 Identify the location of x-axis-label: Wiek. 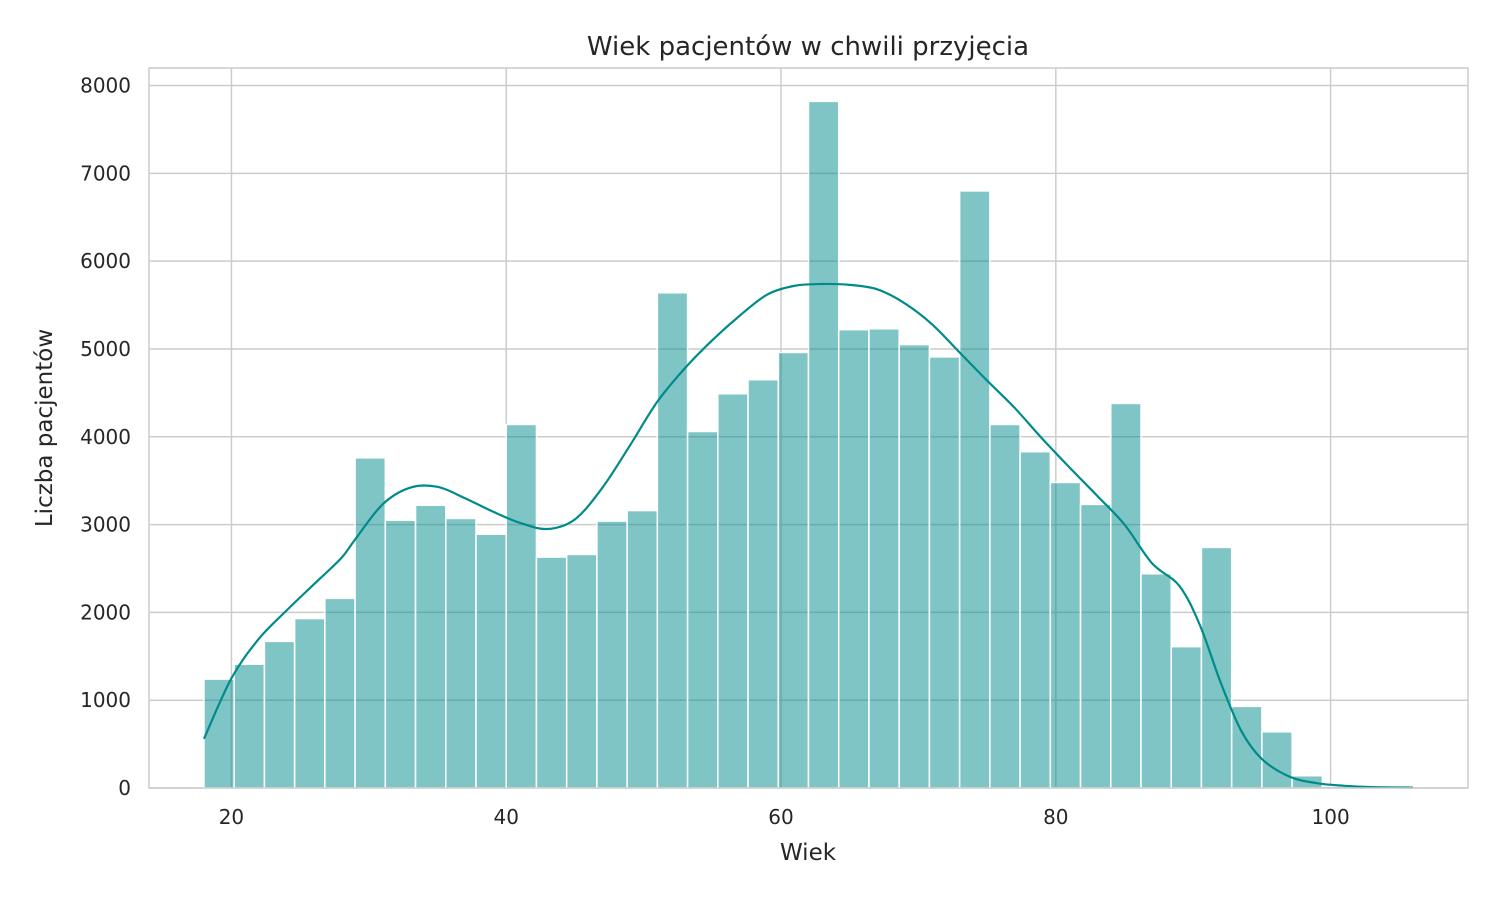
(808, 853).